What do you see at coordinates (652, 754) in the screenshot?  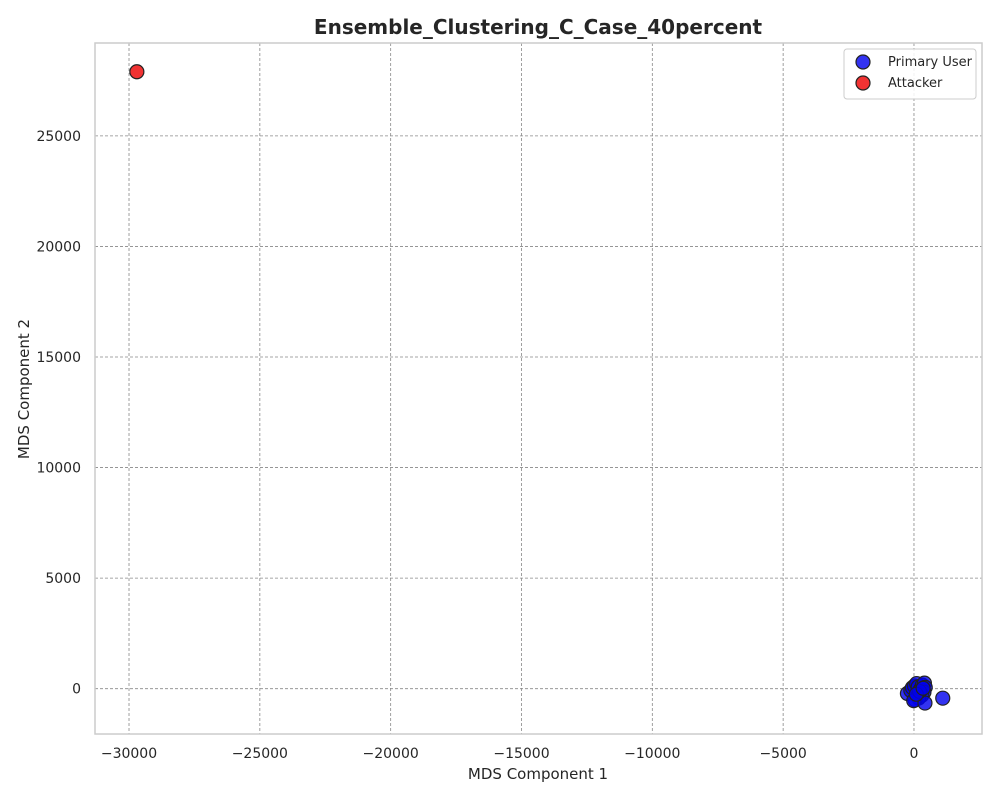 I see `x-tick-label: −10000` at bounding box center [652, 754].